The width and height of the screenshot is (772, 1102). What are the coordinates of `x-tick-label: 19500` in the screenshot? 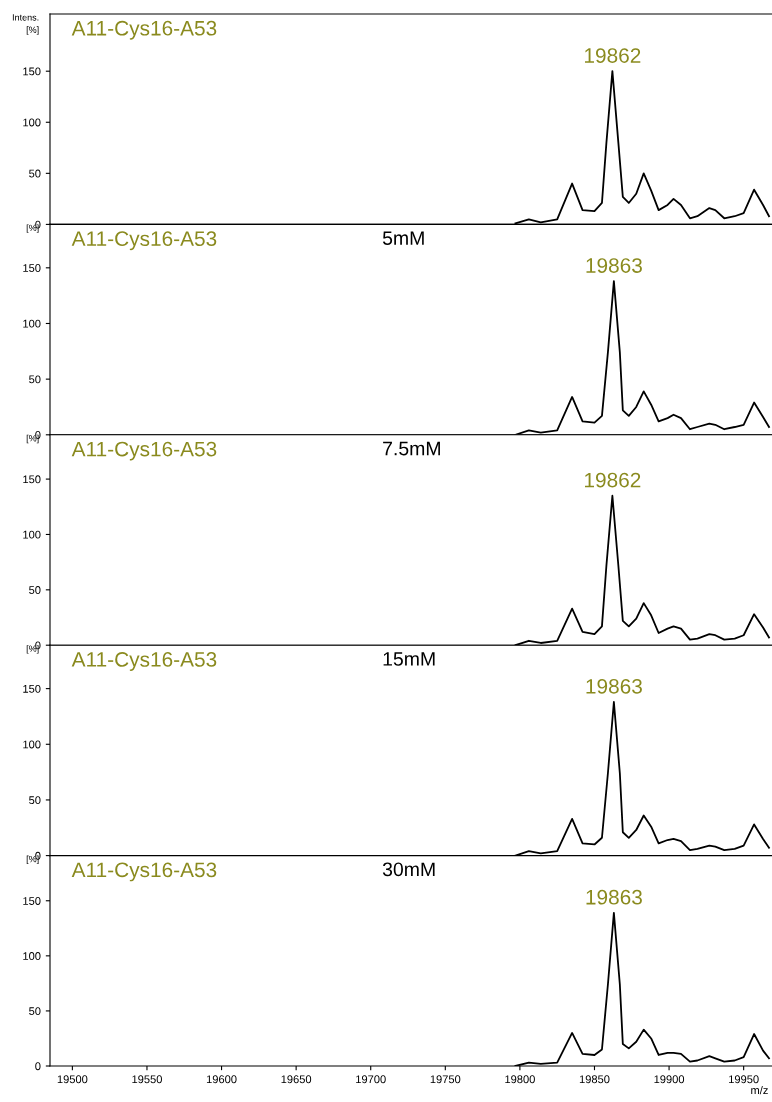 It's located at (72, 1079).